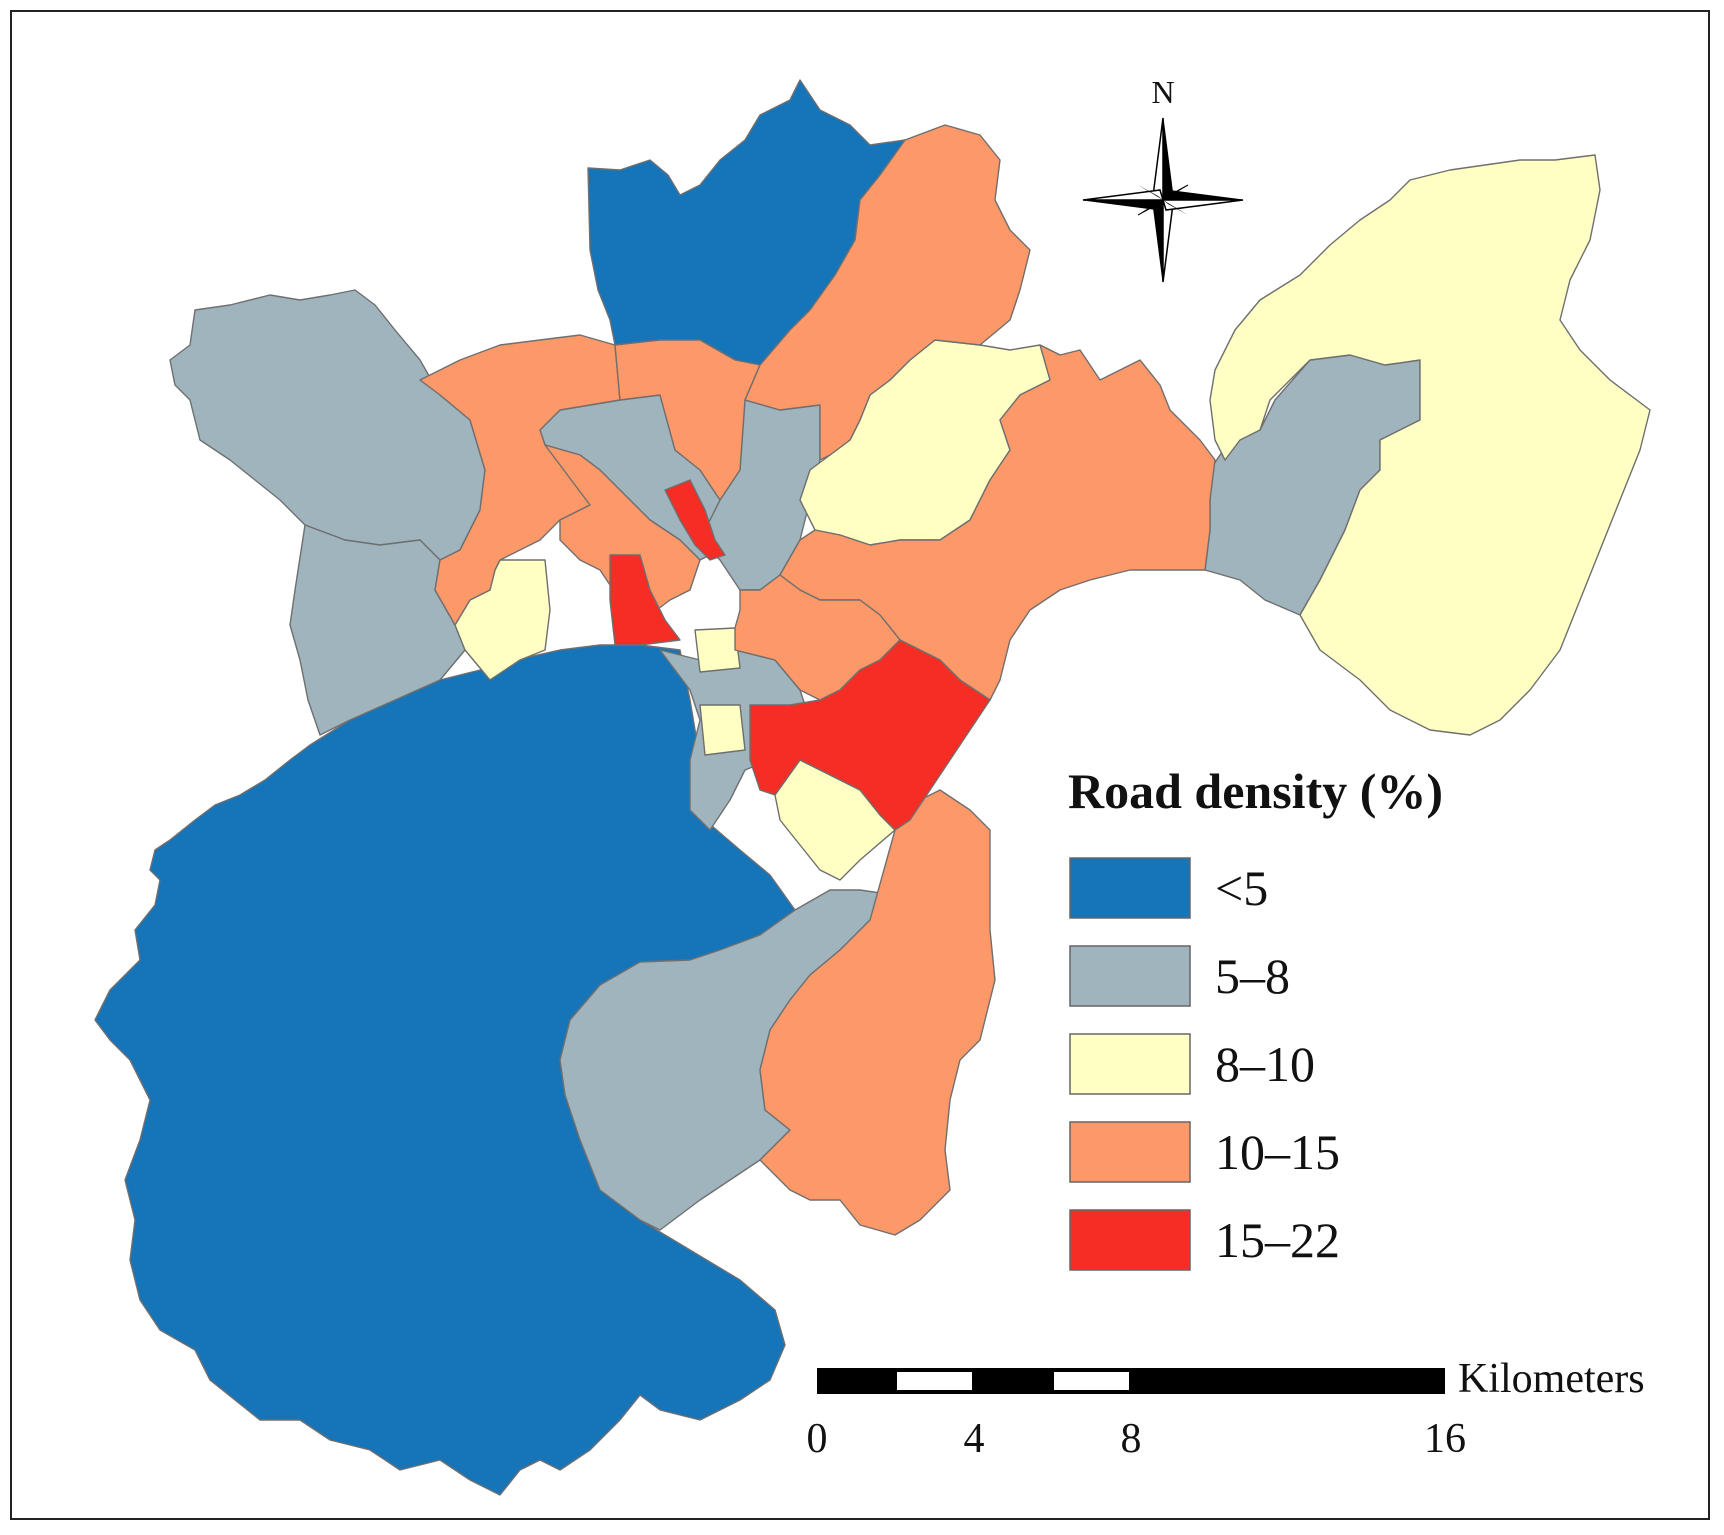  I want to click on north-arrow-north-light, so click(1158, 159).